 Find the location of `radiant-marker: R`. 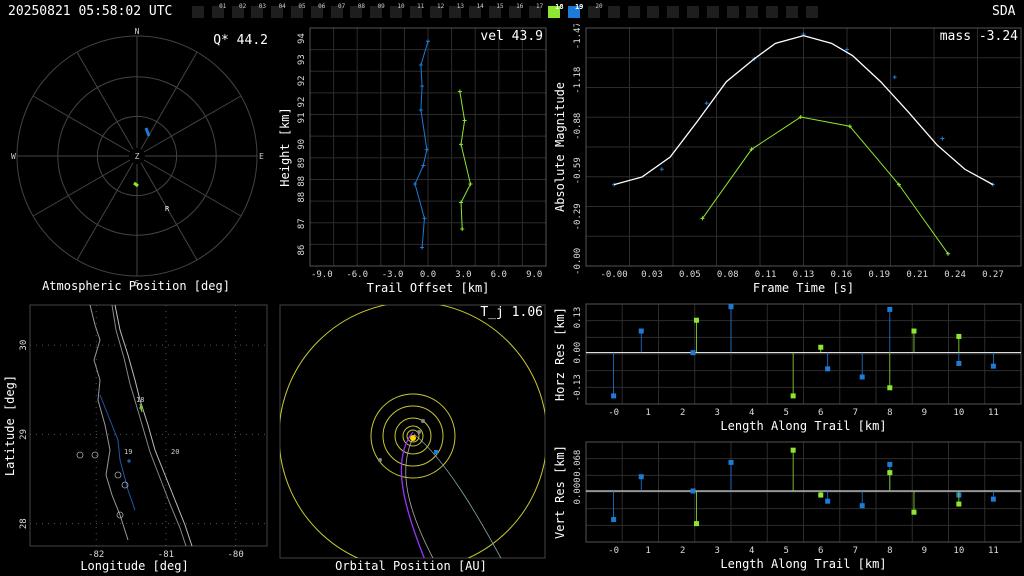

radiant-marker: R is located at coordinates (167, 209).